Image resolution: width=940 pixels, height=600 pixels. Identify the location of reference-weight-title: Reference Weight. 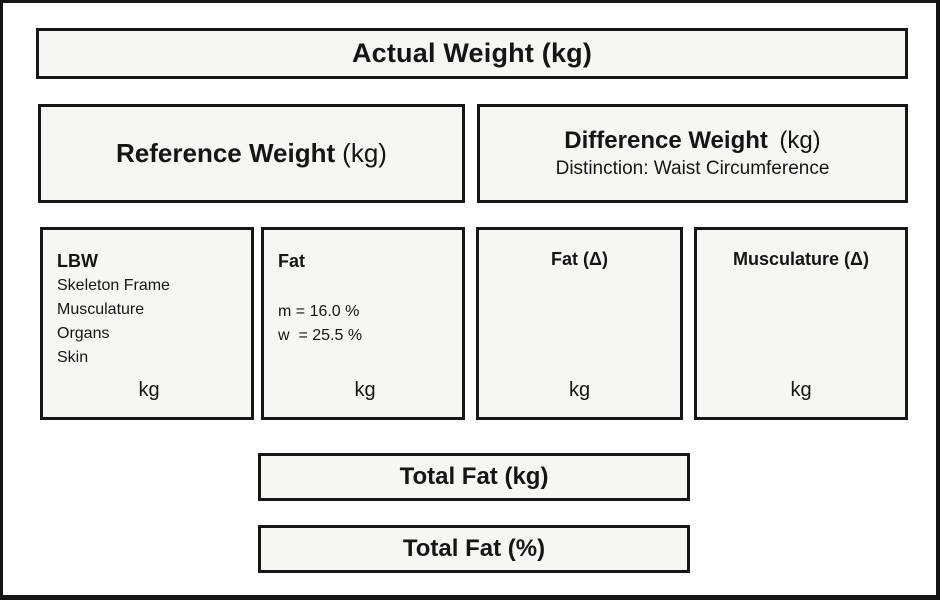
(226, 153).